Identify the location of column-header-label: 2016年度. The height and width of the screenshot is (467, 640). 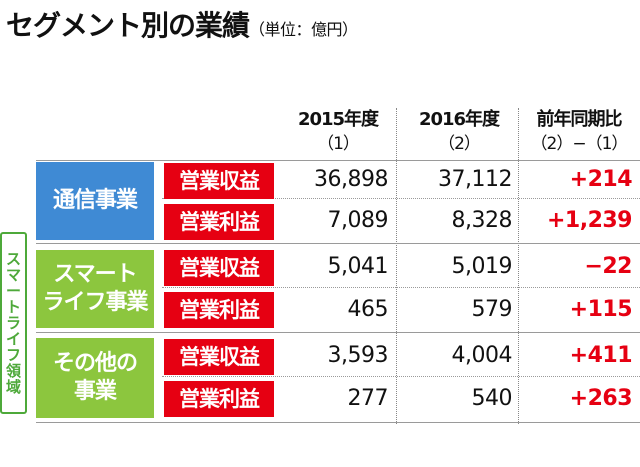
(459, 119).